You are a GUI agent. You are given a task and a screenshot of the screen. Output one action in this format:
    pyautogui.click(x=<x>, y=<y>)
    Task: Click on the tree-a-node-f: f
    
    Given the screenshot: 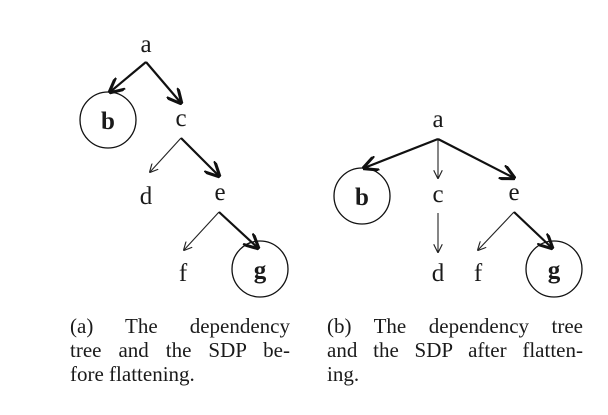 What is the action you would take?
    pyautogui.click(x=183, y=273)
    